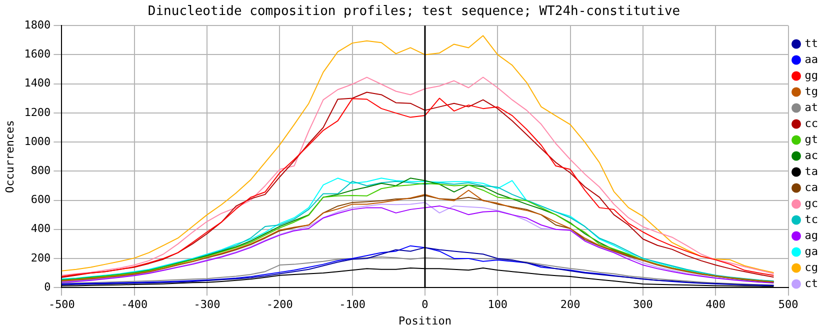 This screenshot has width=834, height=328. What do you see at coordinates (811, 123) in the screenshot?
I see `legend-label: cc` at bounding box center [811, 123].